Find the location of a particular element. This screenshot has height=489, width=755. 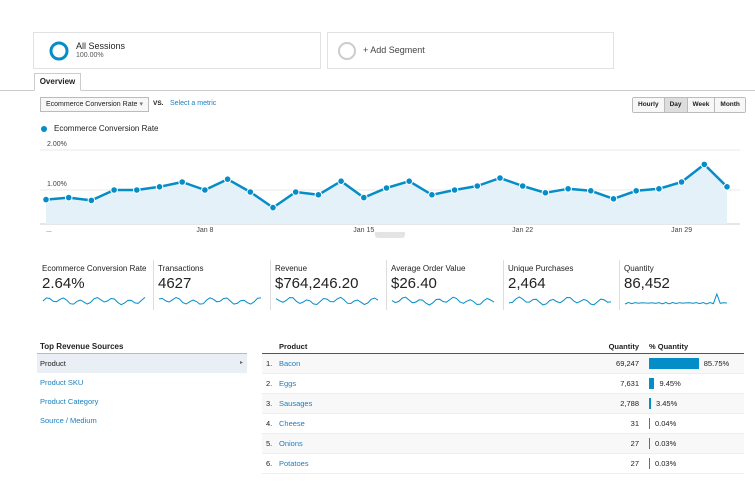

table-row: 2. Eggs 7,631 9.45% is located at coordinates (503, 384).